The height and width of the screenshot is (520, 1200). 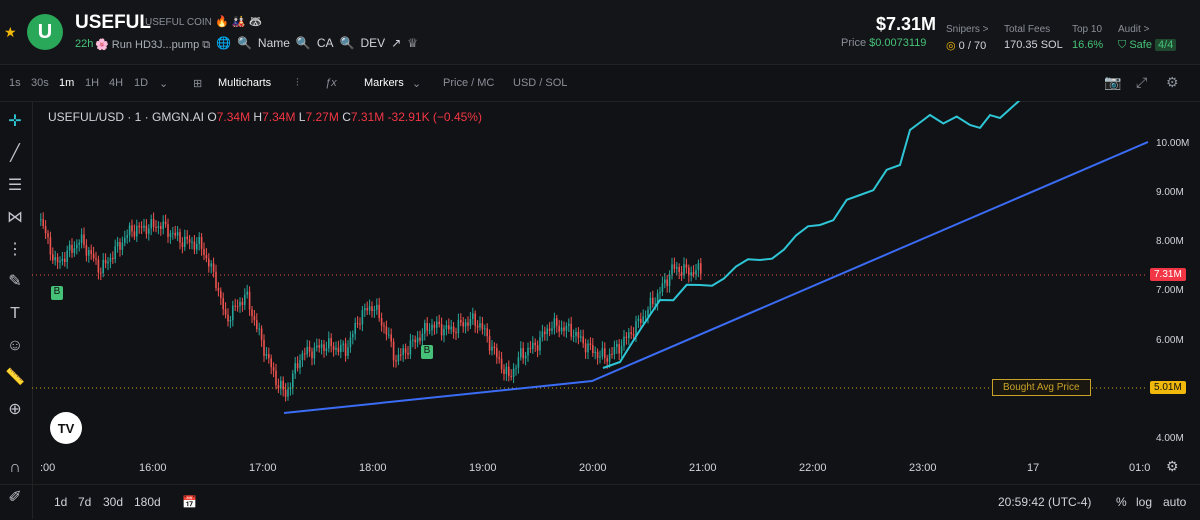 I want to click on multicharts-button: Multicharts, so click(x=245, y=83).